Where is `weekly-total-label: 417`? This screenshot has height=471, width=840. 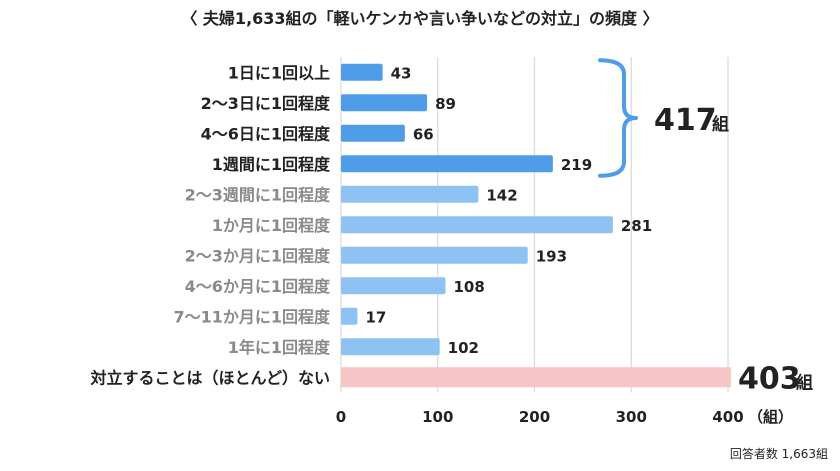
weekly-total-label: 417 is located at coordinates (685, 120).